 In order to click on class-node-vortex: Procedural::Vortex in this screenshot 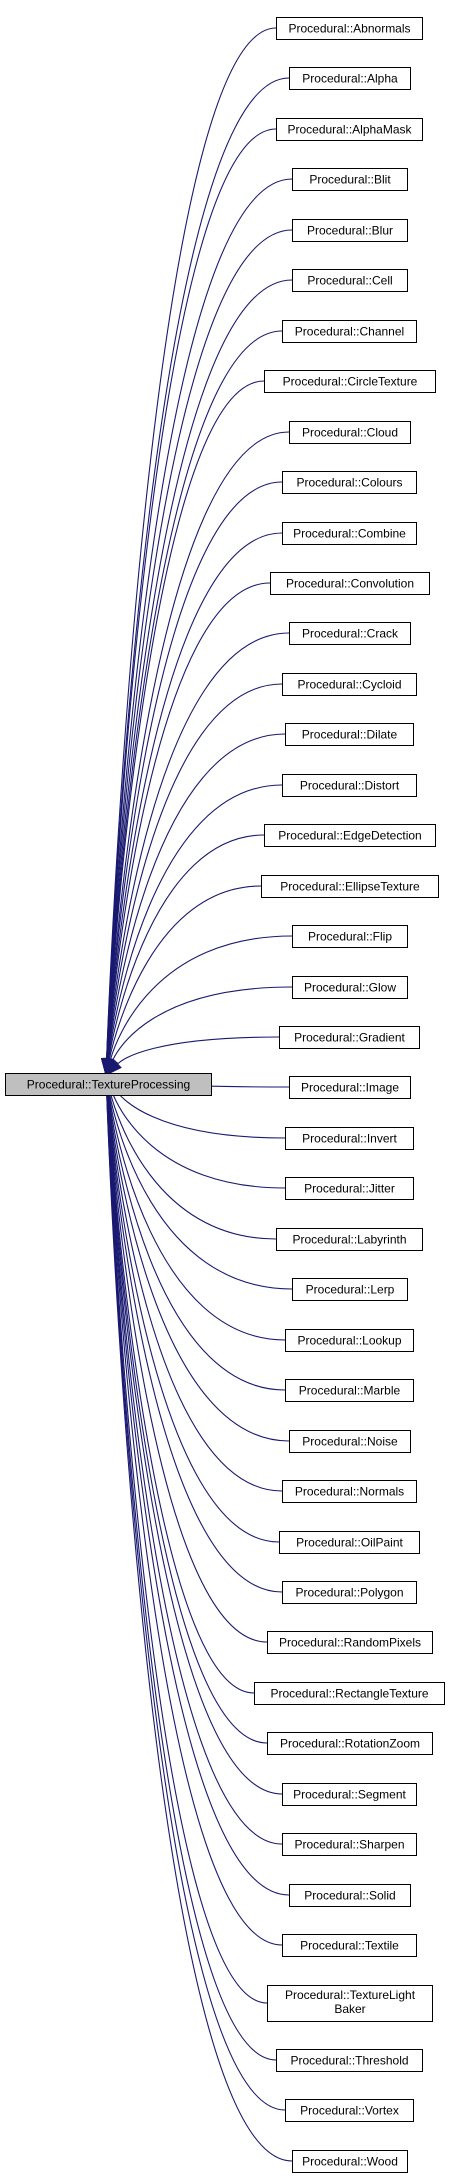, I will do `click(349, 2110)`.